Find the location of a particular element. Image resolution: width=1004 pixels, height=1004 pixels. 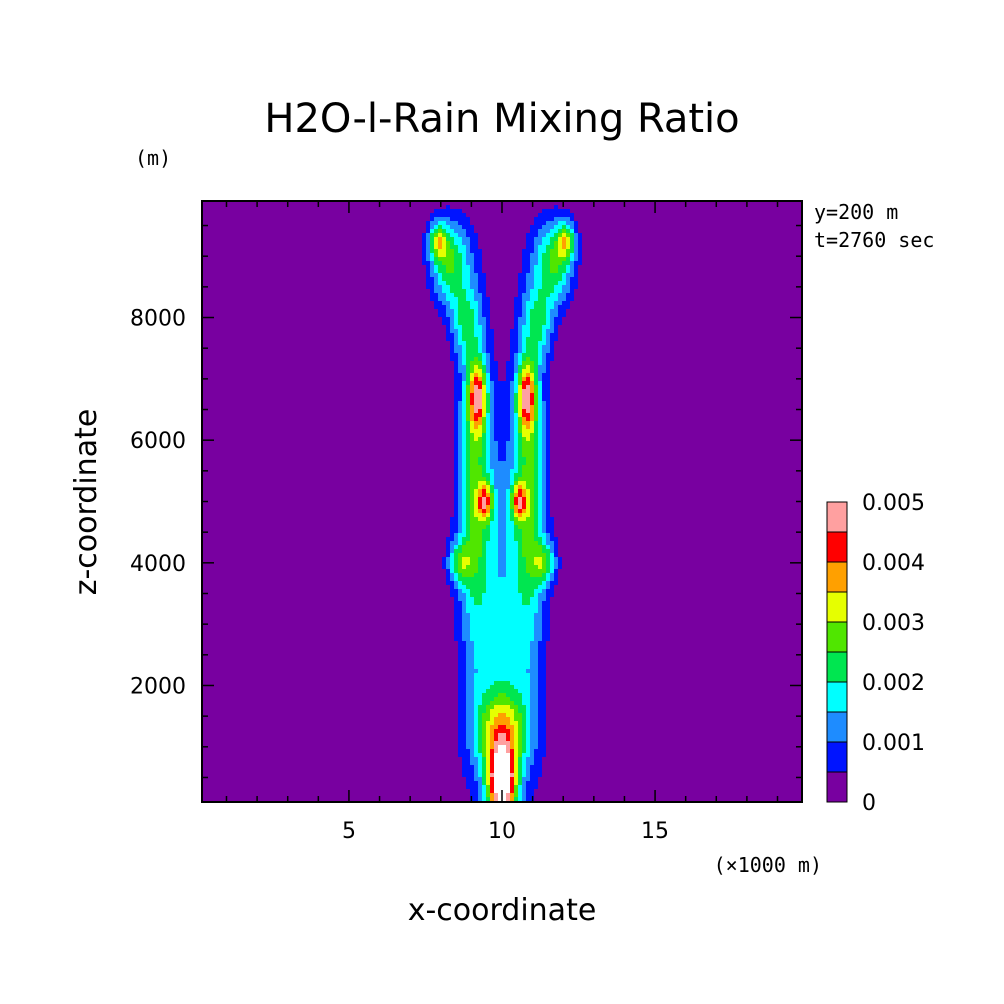

colorbar-label: 0.005 is located at coordinates (893, 503).